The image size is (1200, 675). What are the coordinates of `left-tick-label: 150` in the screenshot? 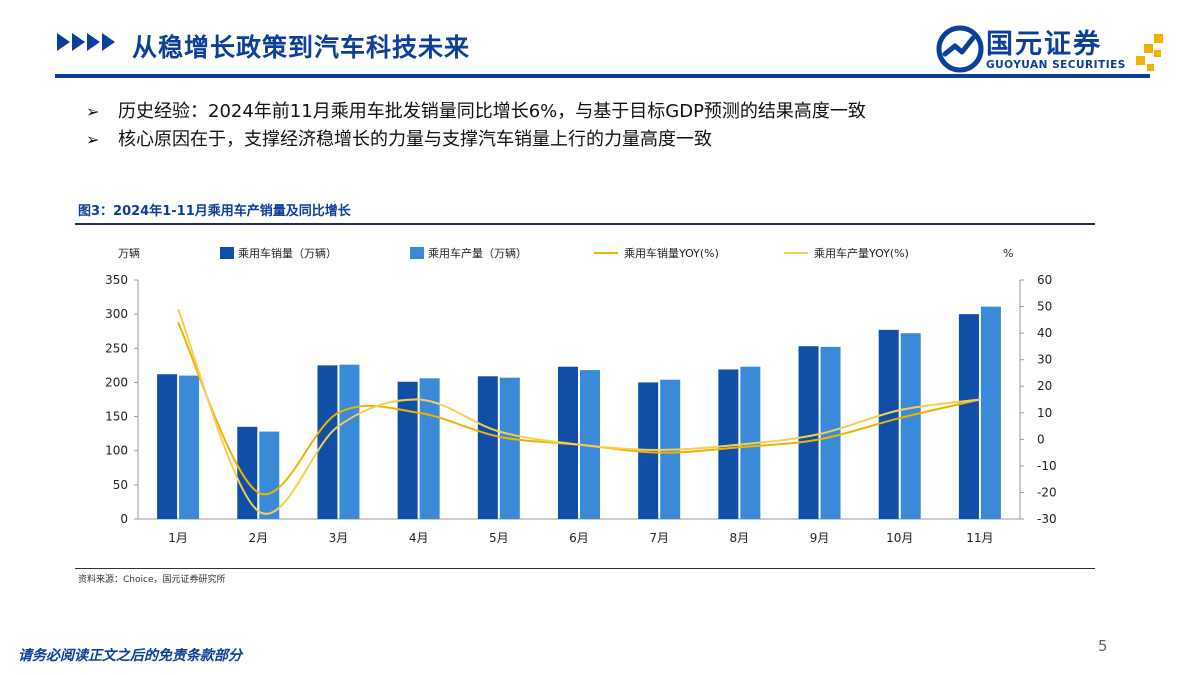 It's located at (116, 417).